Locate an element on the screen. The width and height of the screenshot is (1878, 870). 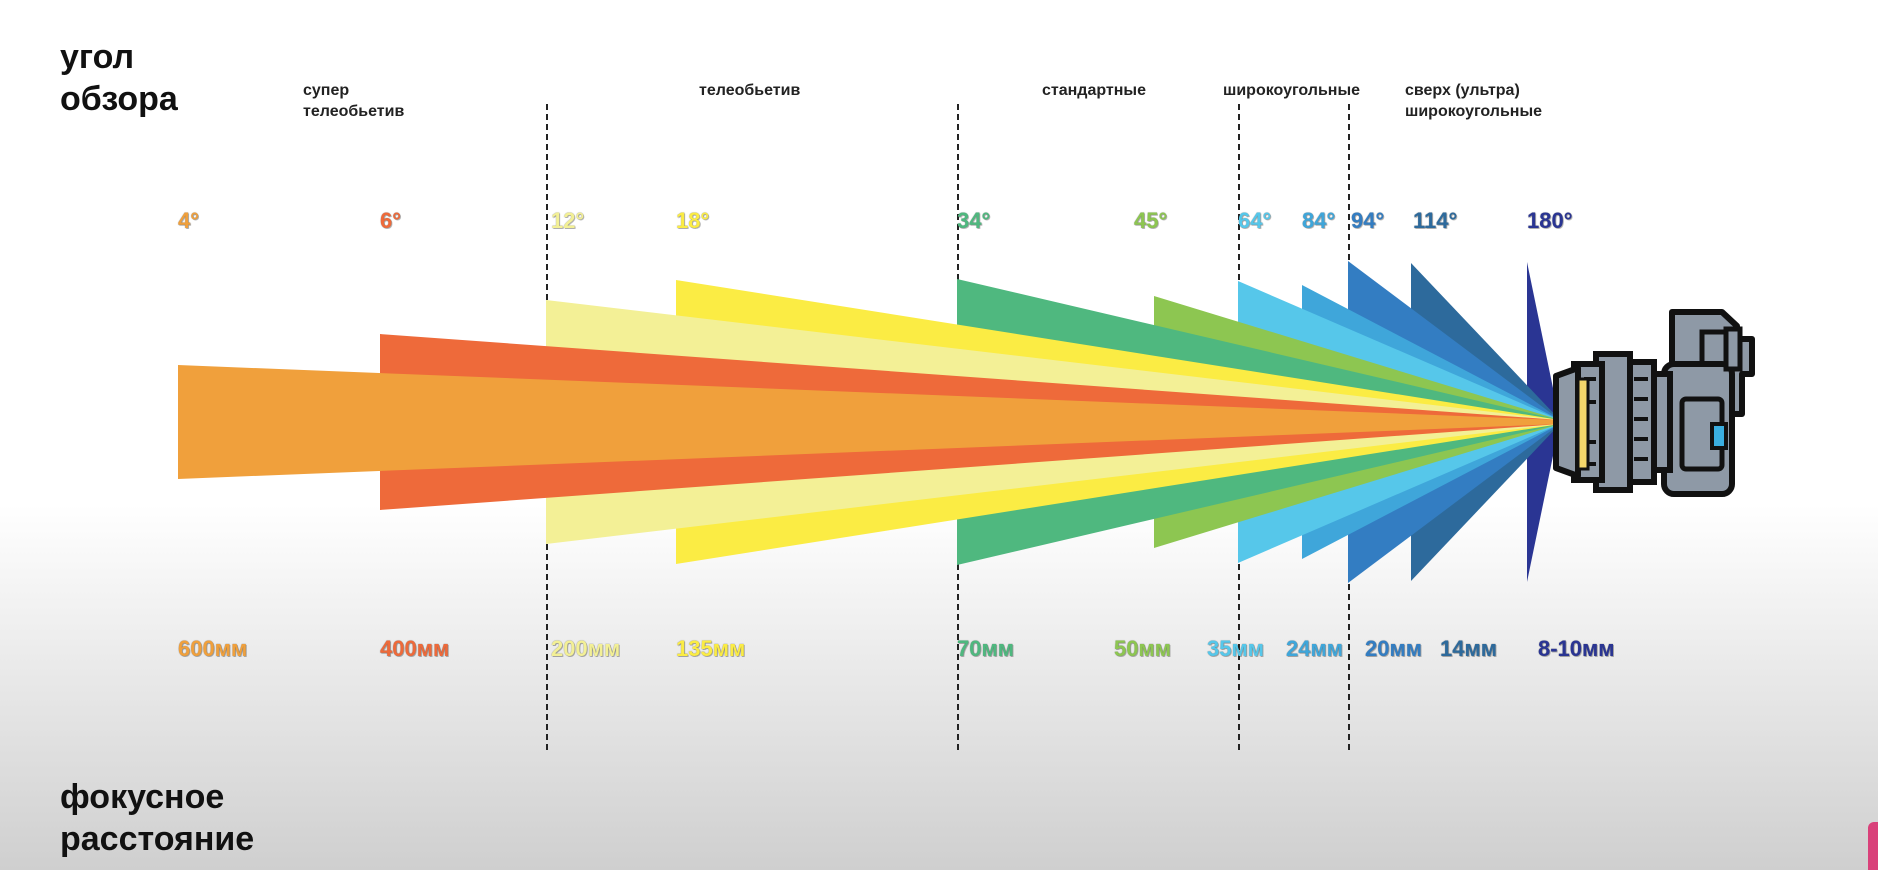
focal-label-50: 50мм is located at coordinates (1143, 648).